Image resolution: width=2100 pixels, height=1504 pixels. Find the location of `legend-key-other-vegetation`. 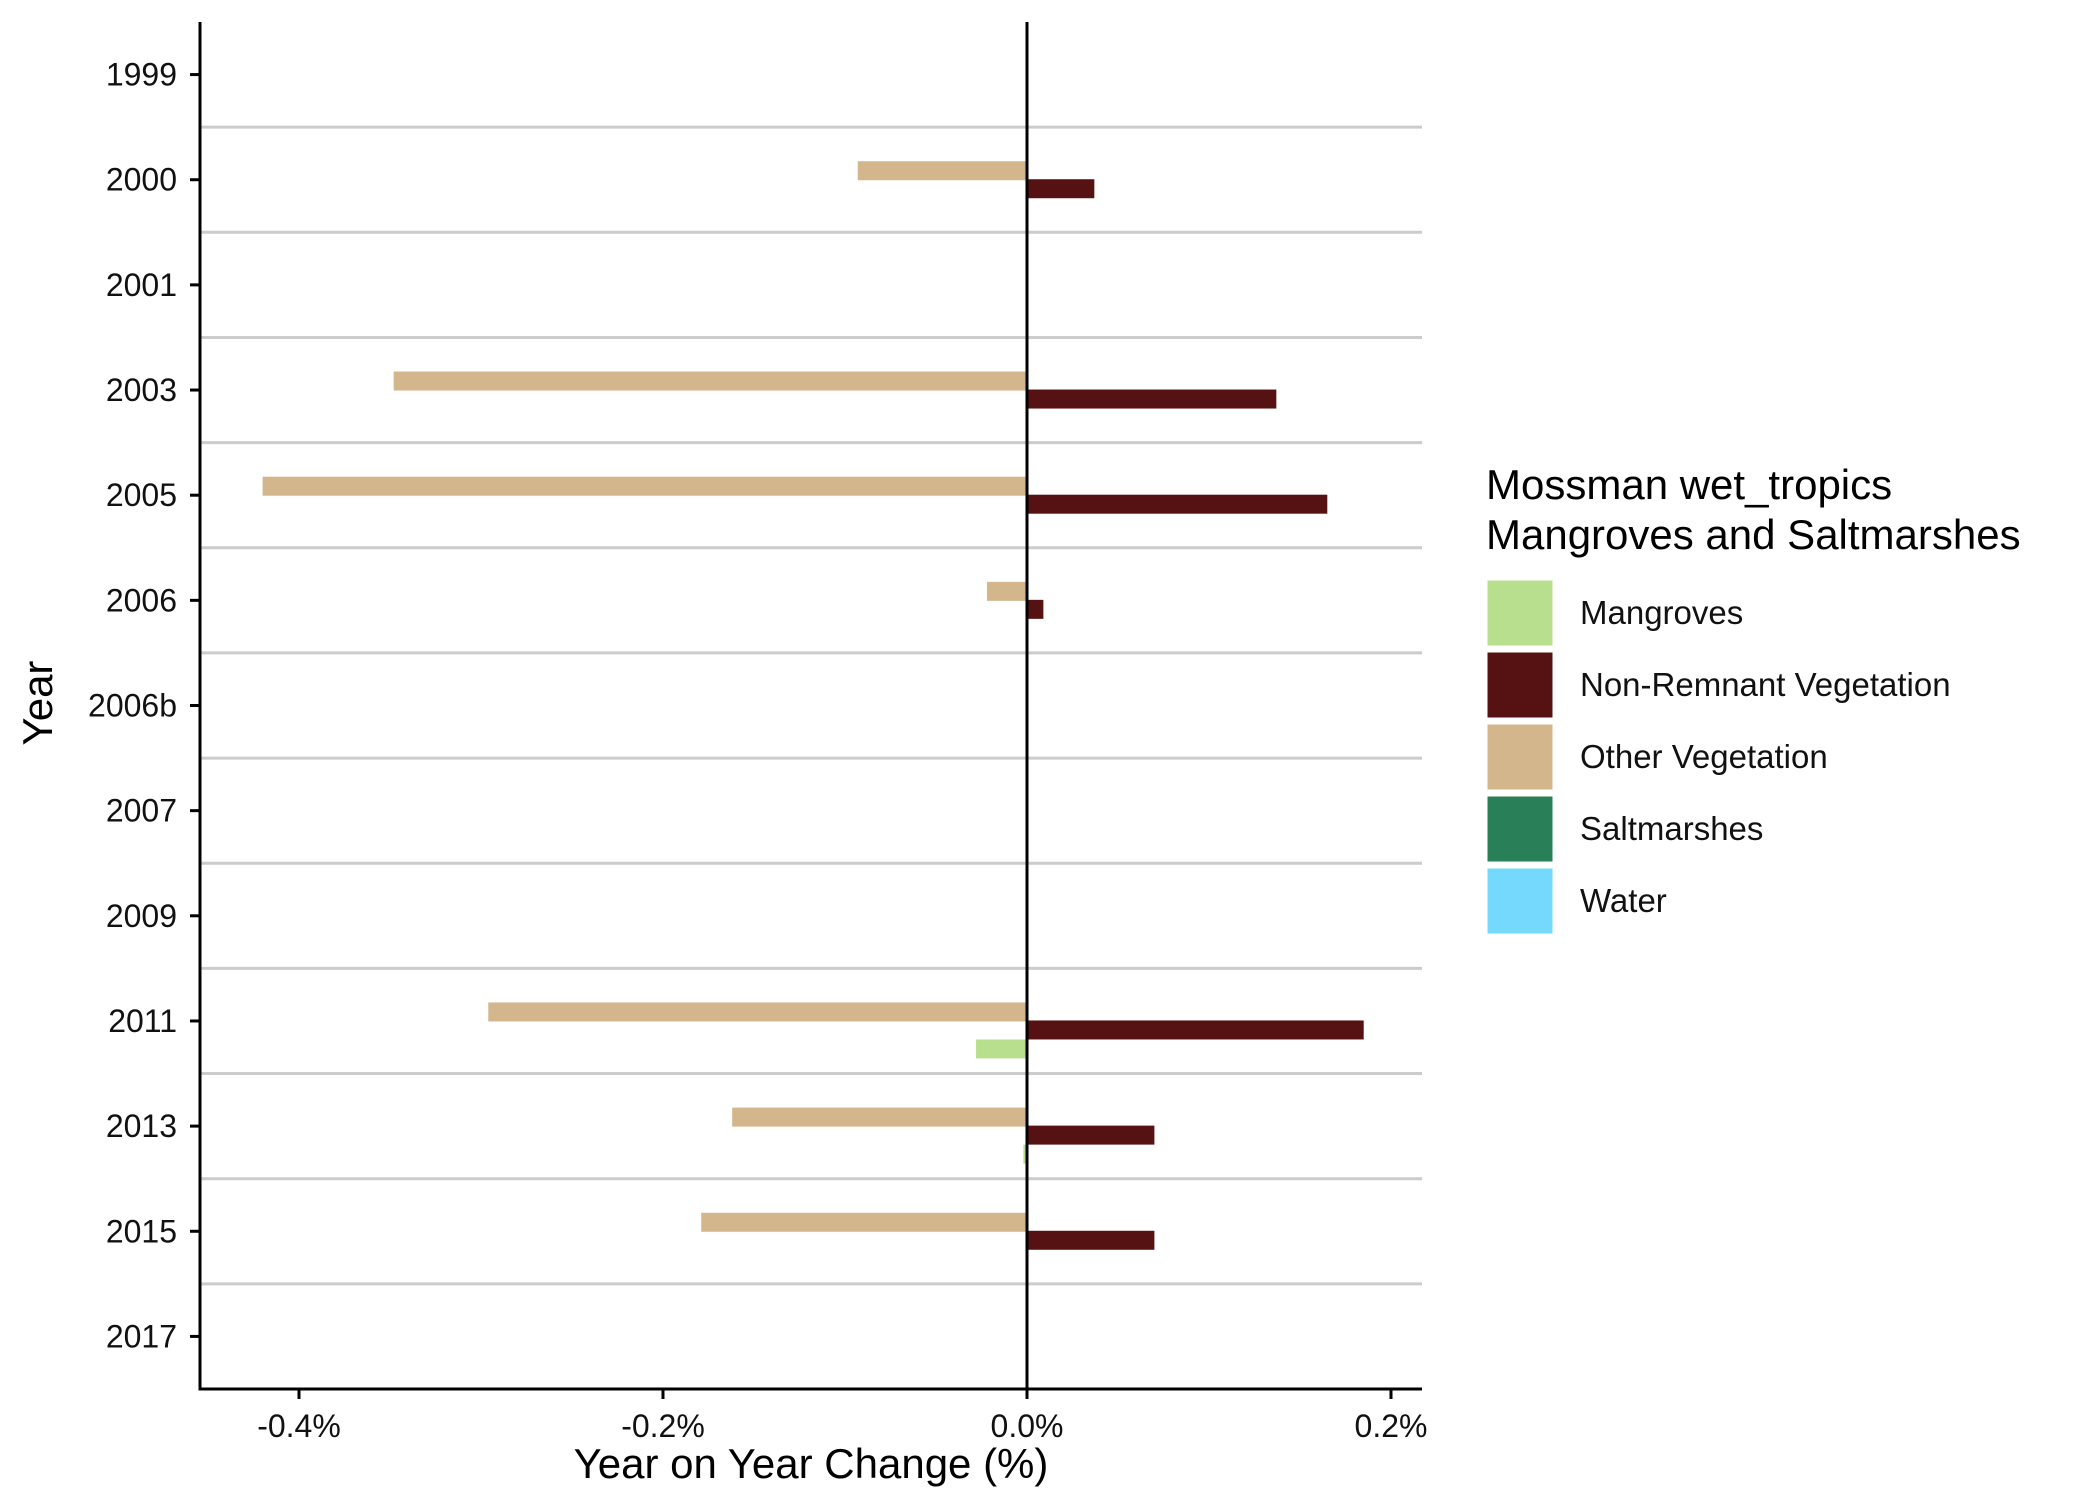

legend-key-other-vegetation is located at coordinates (1520, 757).